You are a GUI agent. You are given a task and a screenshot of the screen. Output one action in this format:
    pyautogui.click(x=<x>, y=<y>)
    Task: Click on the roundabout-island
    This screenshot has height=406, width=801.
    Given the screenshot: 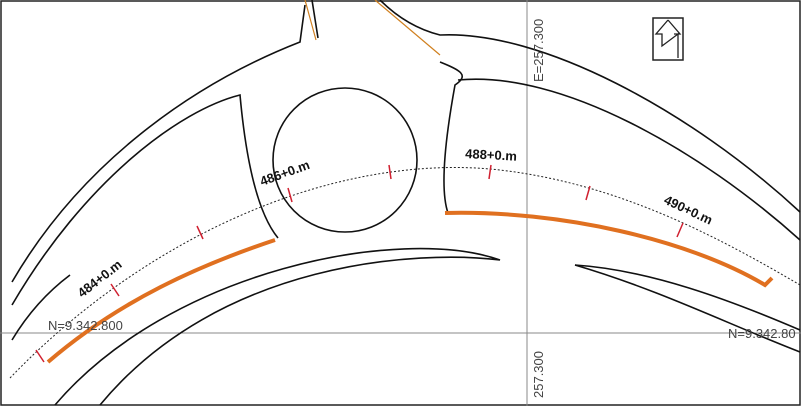 What is the action you would take?
    pyautogui.click(x=345, y=160)
    